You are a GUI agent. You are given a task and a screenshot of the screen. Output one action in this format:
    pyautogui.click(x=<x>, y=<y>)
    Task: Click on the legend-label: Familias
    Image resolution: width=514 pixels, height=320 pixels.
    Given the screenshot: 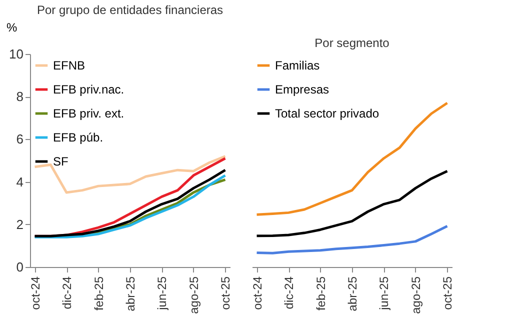 What is the action you would take?
    pyautogui.click(x=297, y=65)
    